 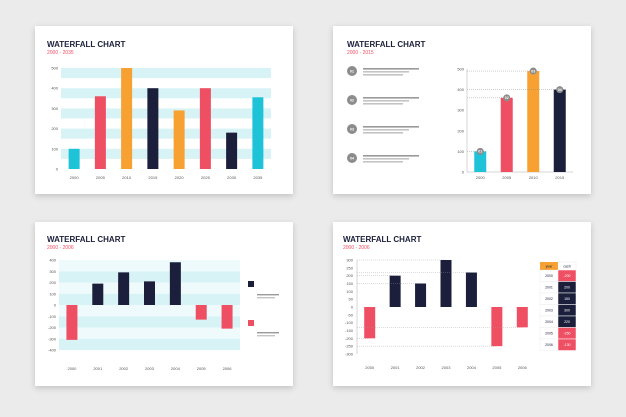 What do you see at coordinates (396, 367) in the screenshot?
I see `x-tick-label: 2001` at bounding box center [396, 367].